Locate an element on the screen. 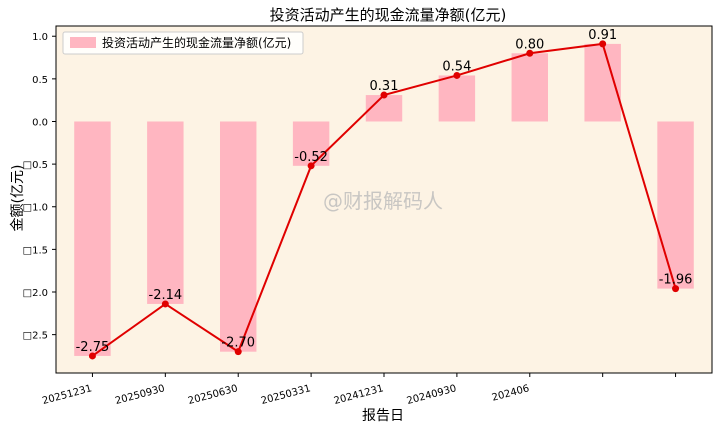 Image resolution: width=718 pixels, height=428 pixels. y-tick-label: 0.0 is located at coordinates (40, 122).